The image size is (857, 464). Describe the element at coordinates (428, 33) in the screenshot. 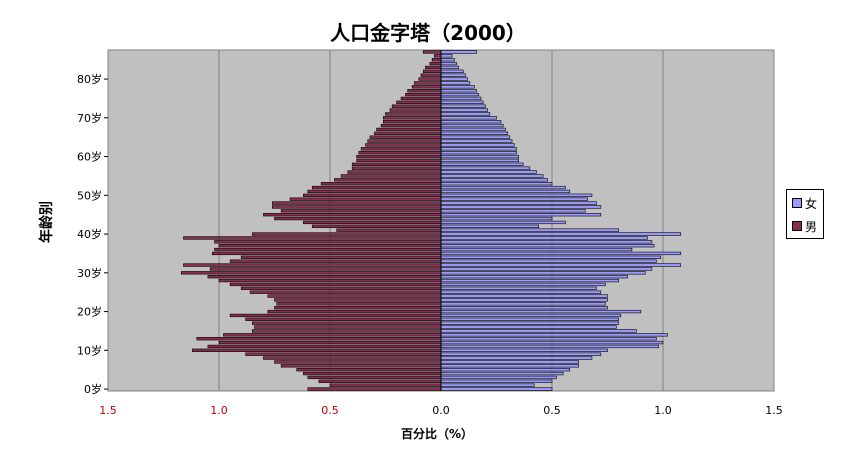

I see `chart-title: 人口金字塔（2000）` at that location.